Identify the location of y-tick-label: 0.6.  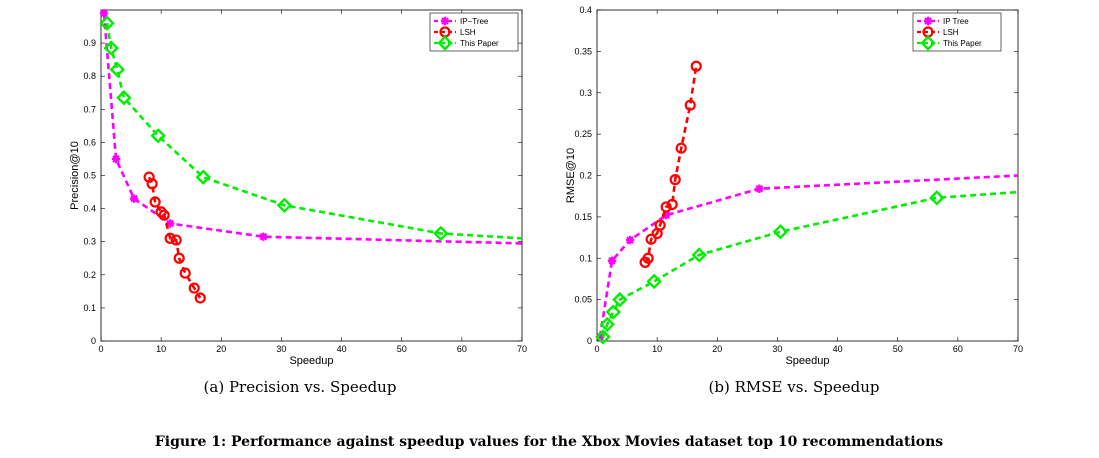
(89, 142).